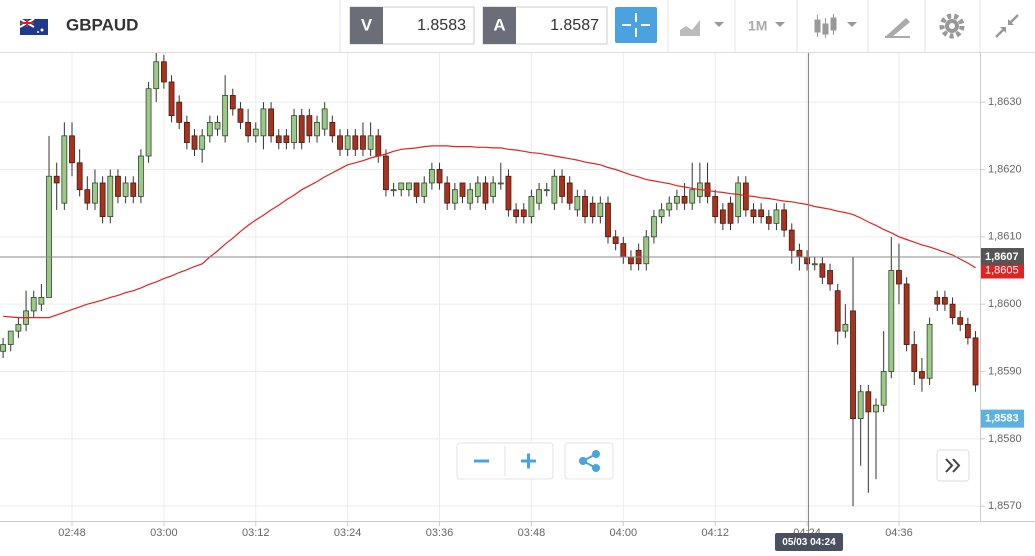 This screenshot has width=1035, height=556. I want to click on x-tick-label: 04:12, so click(715, 533).